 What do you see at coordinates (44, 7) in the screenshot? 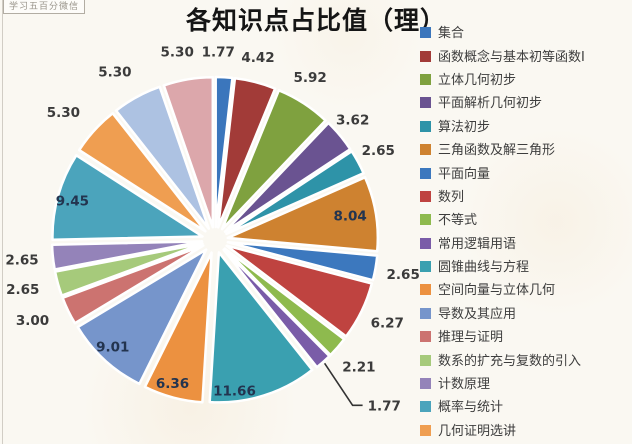
I see `watermark: 学习五百分微信` at bounding box center [44, 7].